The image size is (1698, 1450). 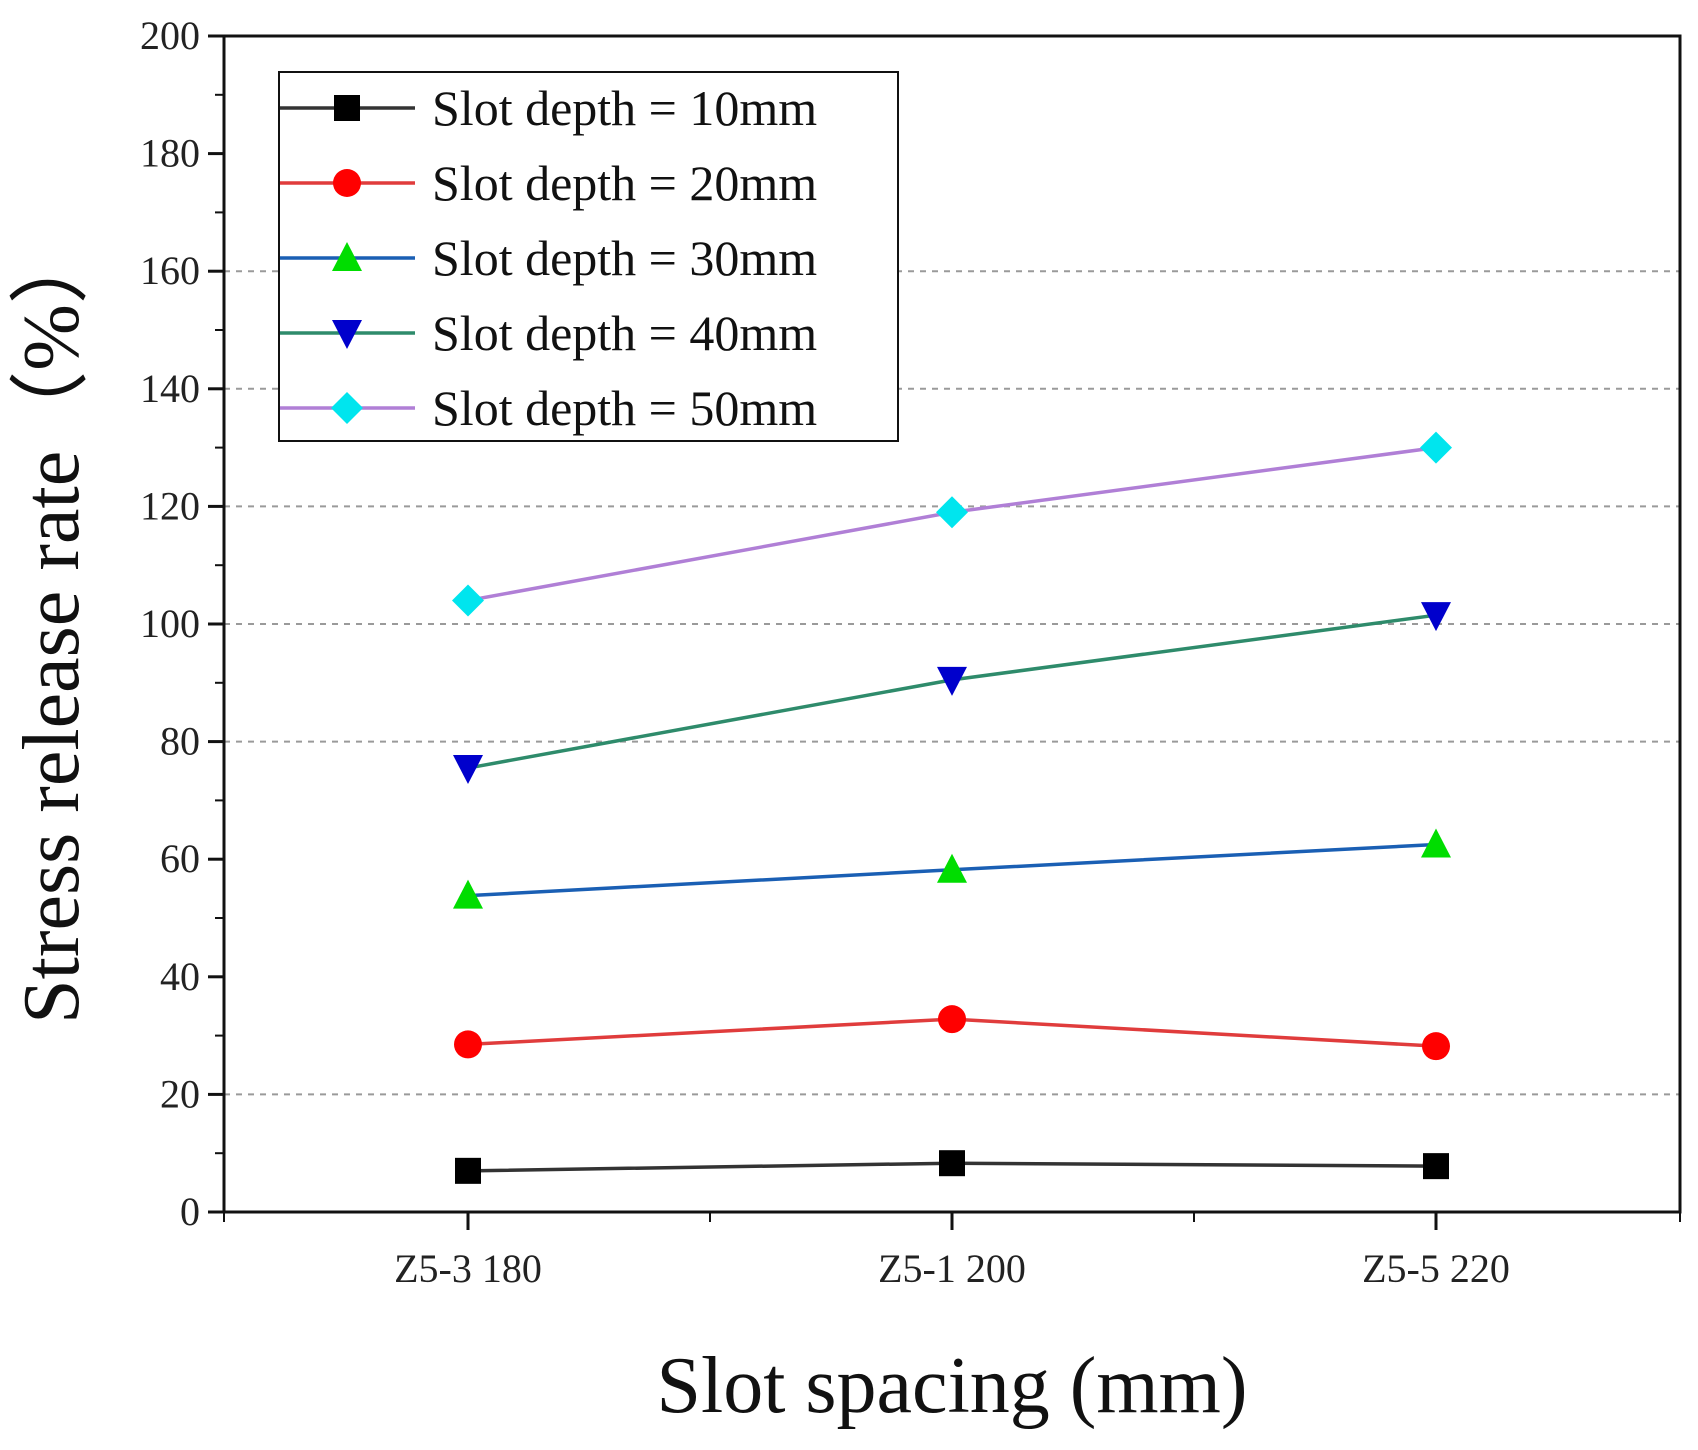 What do you see at coordinates (180, 976) in the screenshot?
I see `y-tick-label: 40` at bounding box center [180, 976].